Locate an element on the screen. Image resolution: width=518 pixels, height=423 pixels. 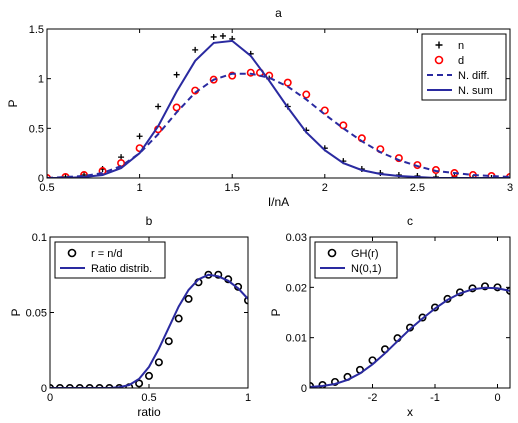
series-r-n-d is located at coordinates (149, 329).